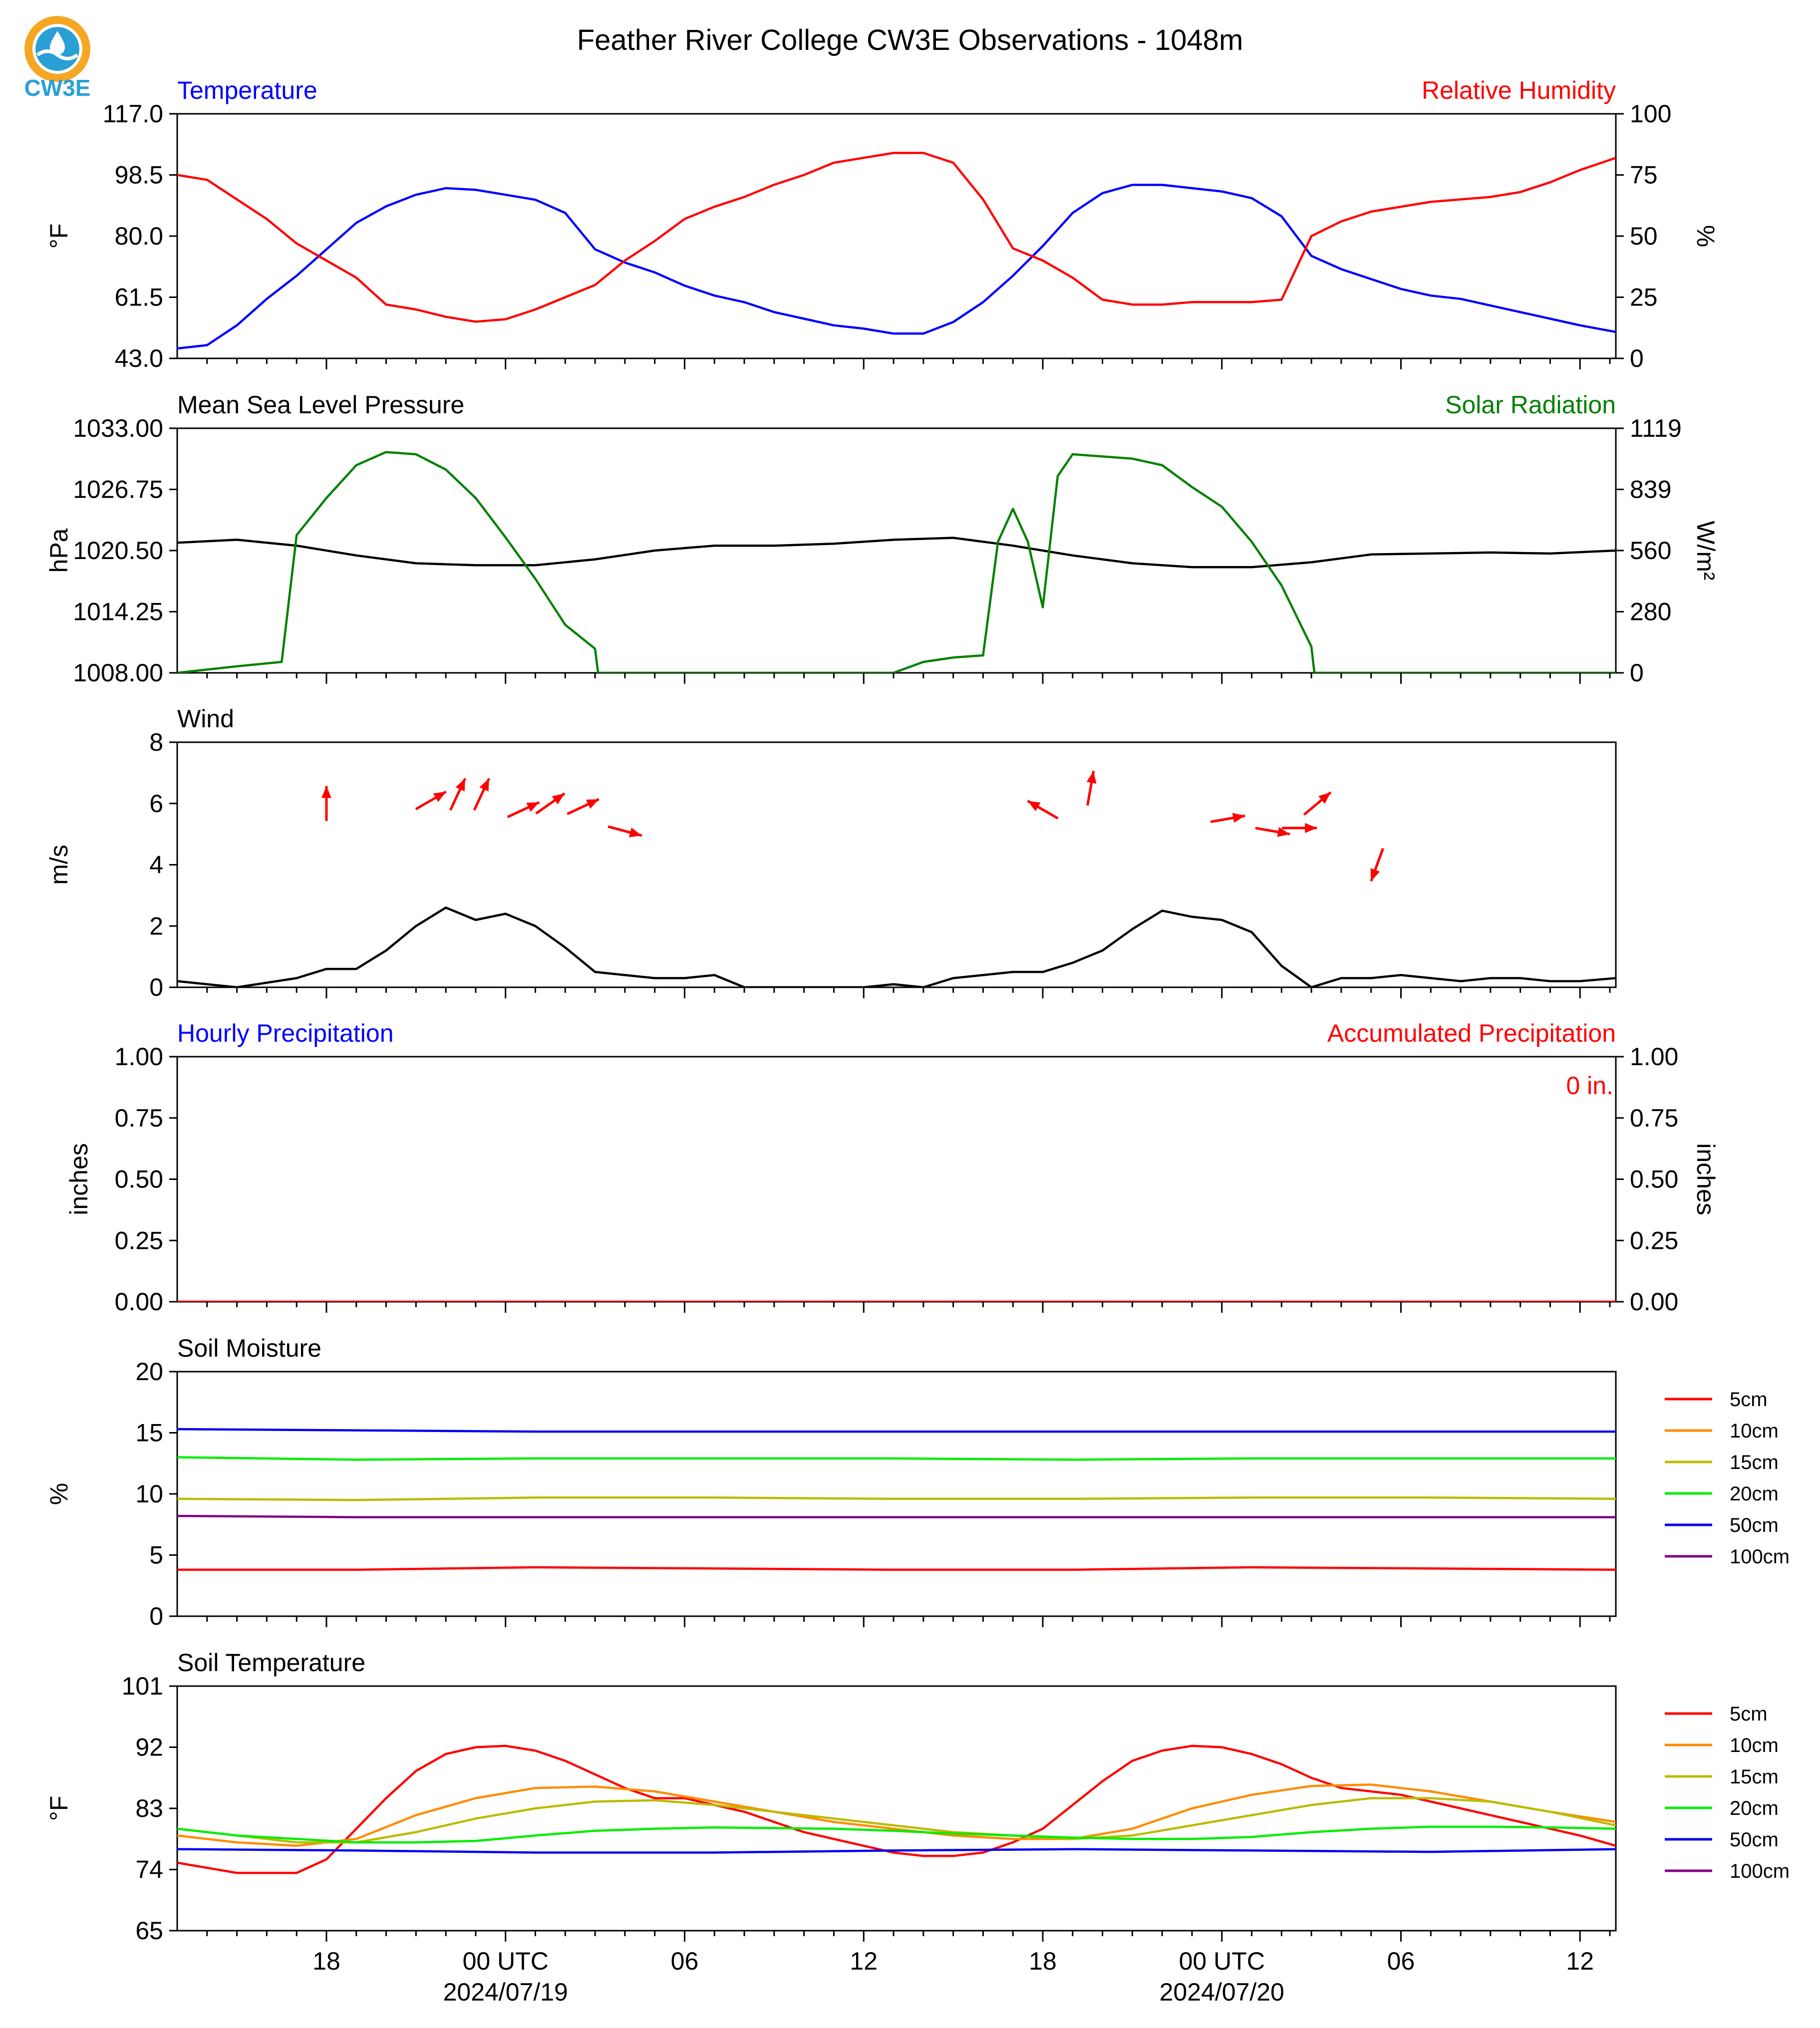  Describe the element at coordinates (896, 267) in the screenshot. I see `series-line-temperature` at that location.